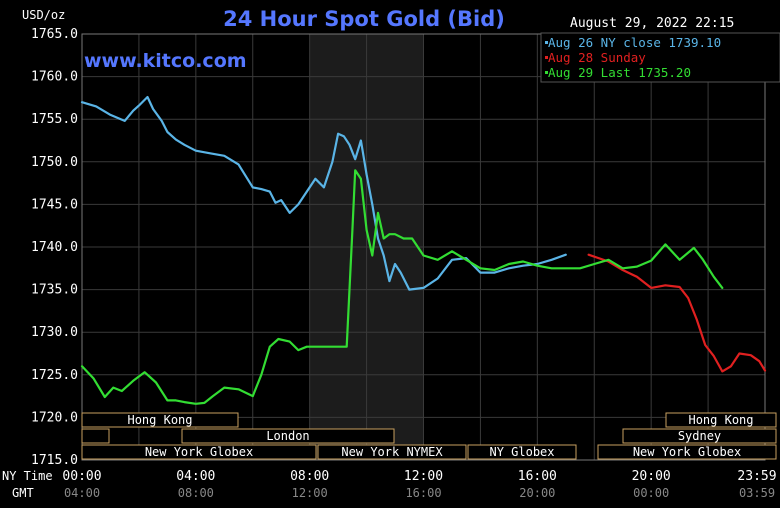  I want to click on session-london, so click(288, 436).